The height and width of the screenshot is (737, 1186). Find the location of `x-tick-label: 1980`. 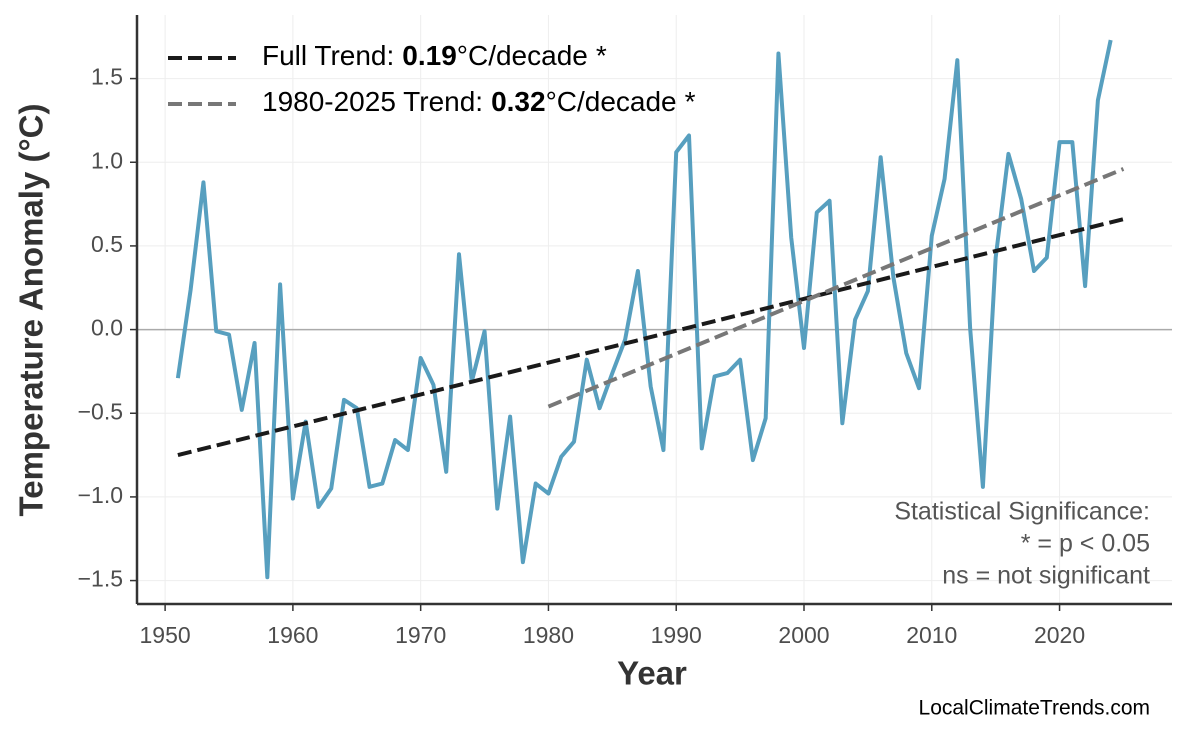

x-tick-label: 1980 is located at coordinates (548, 635).